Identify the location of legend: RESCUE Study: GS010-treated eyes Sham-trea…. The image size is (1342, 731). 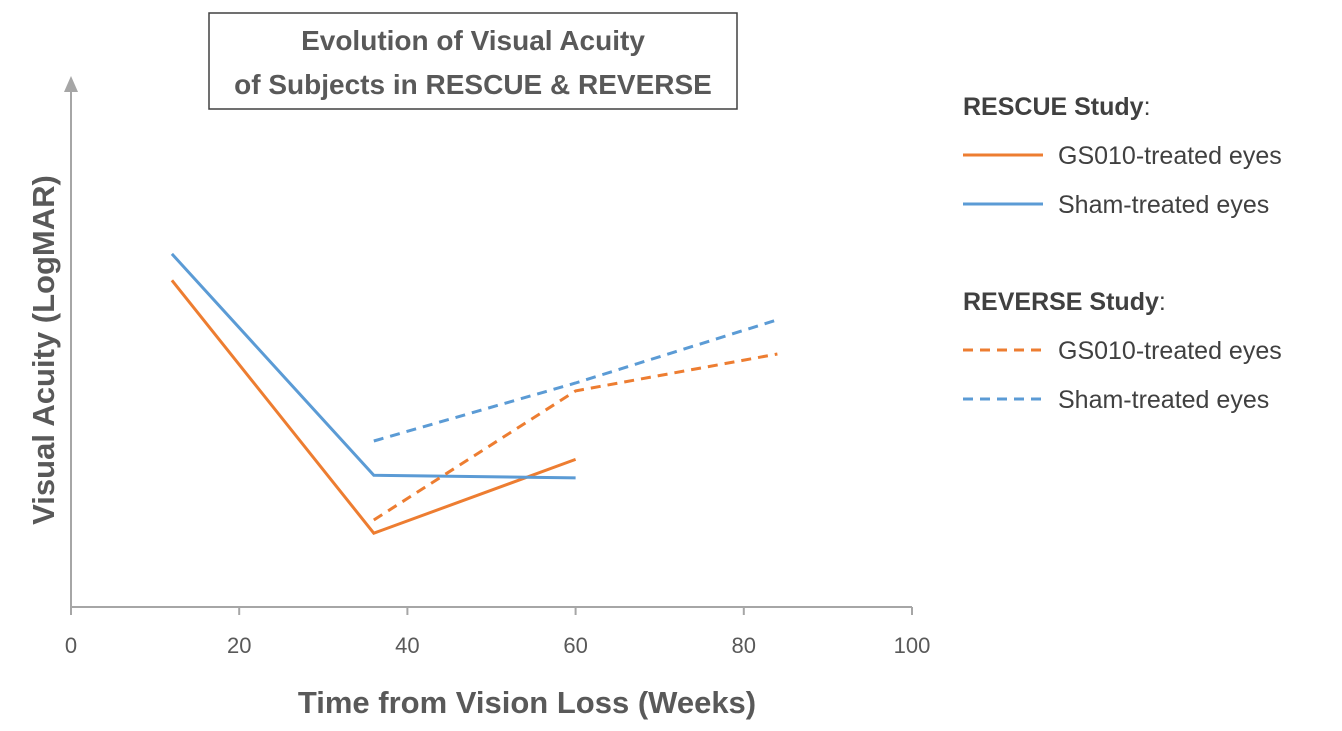
(1122, 253).